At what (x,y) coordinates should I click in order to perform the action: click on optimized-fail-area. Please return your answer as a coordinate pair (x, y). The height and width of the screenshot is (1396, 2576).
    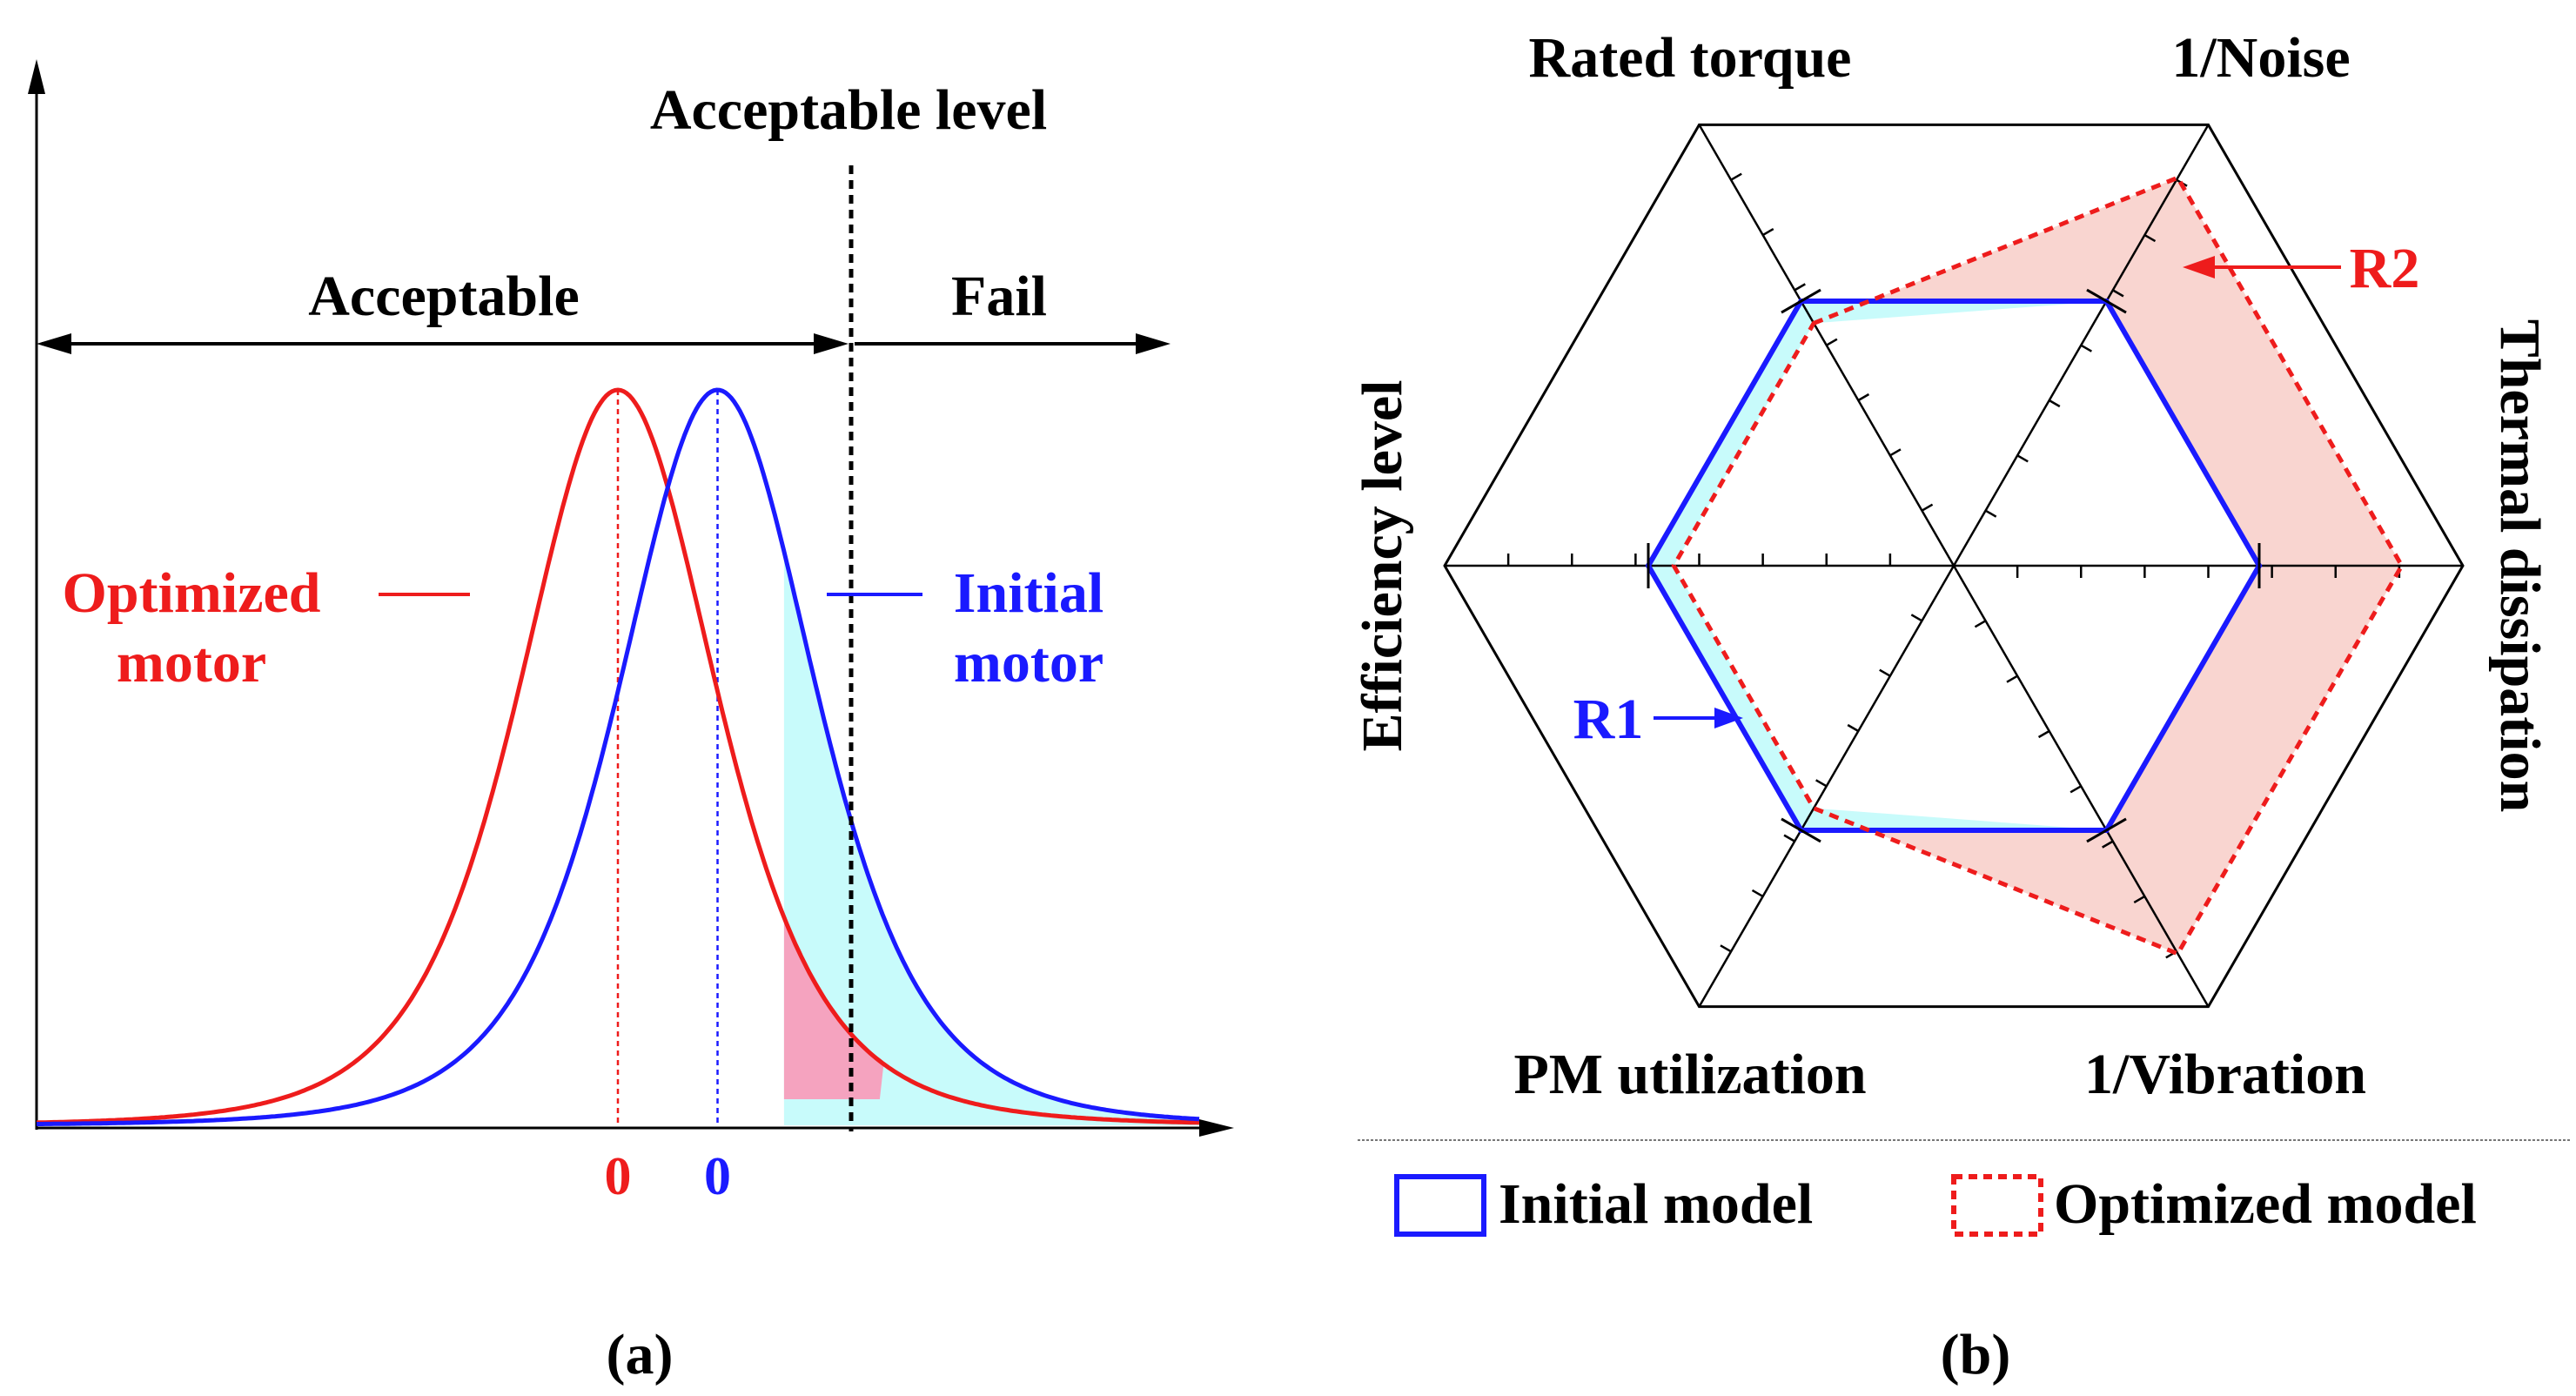
    Looking at the image, I should click on (833, 1007).